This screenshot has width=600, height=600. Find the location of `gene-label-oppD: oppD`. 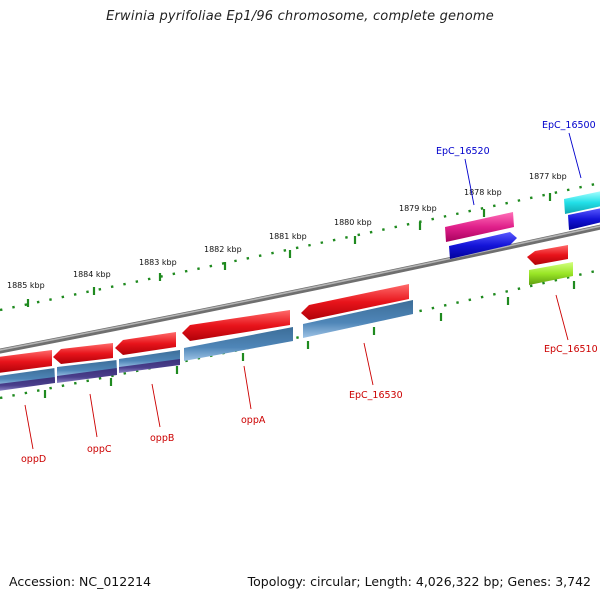

gene-label-oppD: oppD is located at coordinates (33, 459).